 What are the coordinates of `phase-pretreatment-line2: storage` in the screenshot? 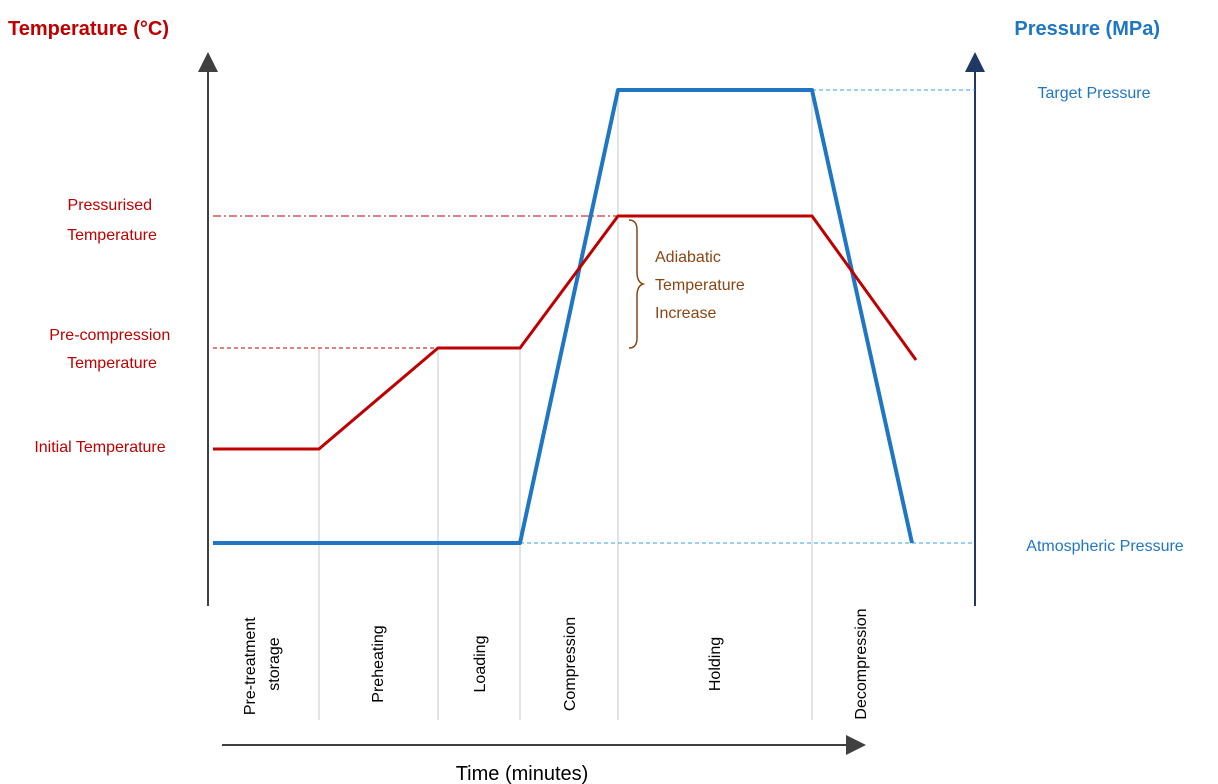 It's located at (274, 663).